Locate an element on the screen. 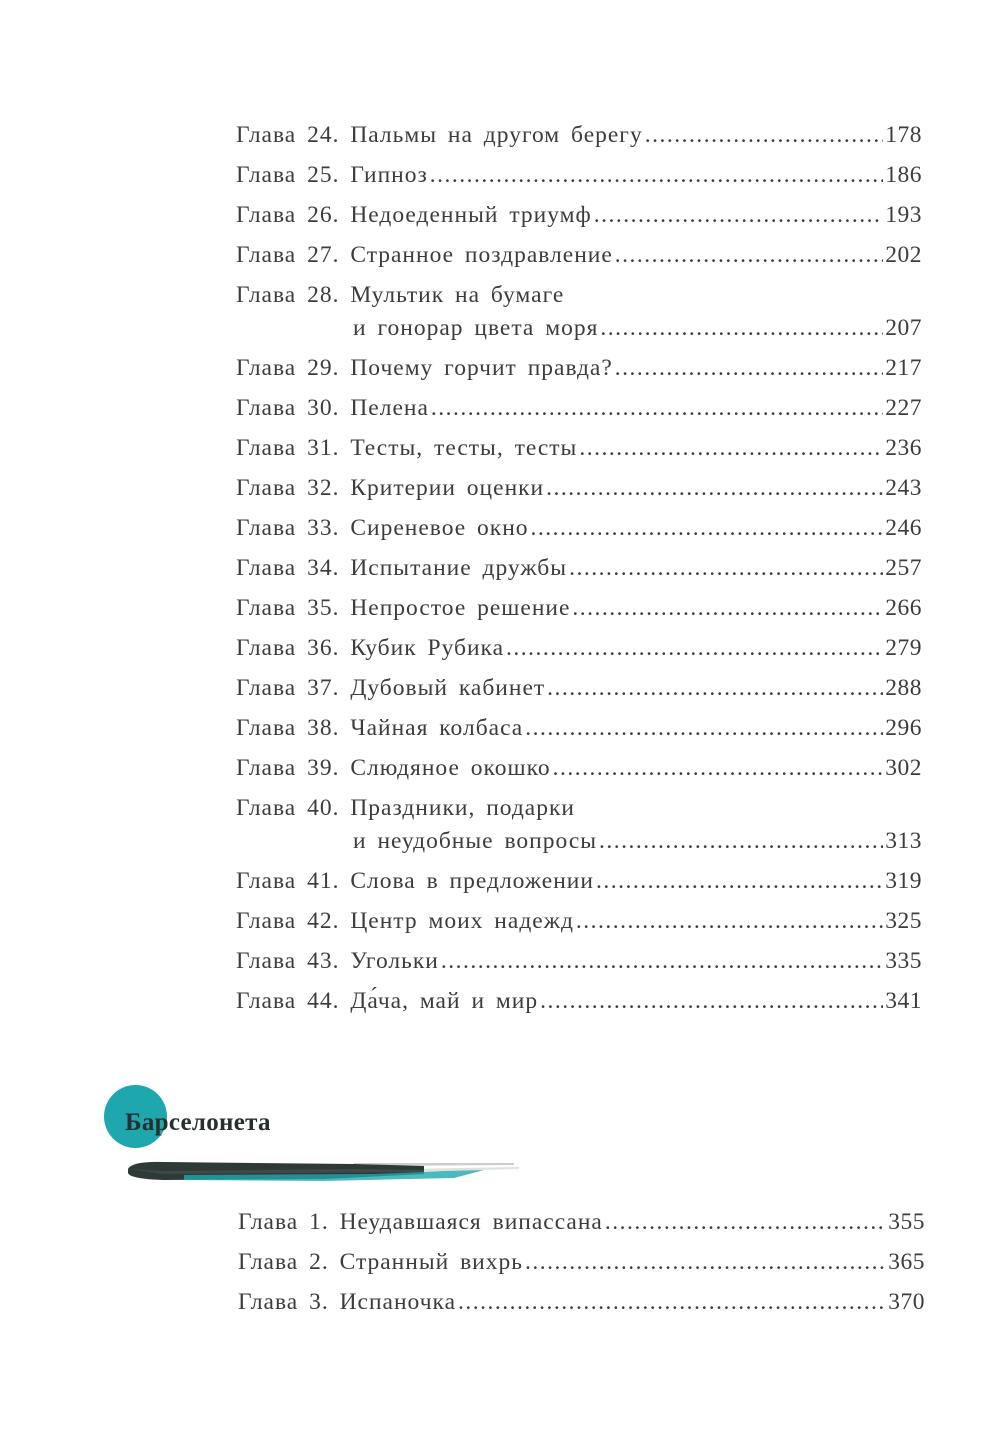 The width and height of the screenshot is (1000, 1452). toc-entry: Глава 1. Неудавшаяся випассана 355 is located at coordinates (581, 1222).